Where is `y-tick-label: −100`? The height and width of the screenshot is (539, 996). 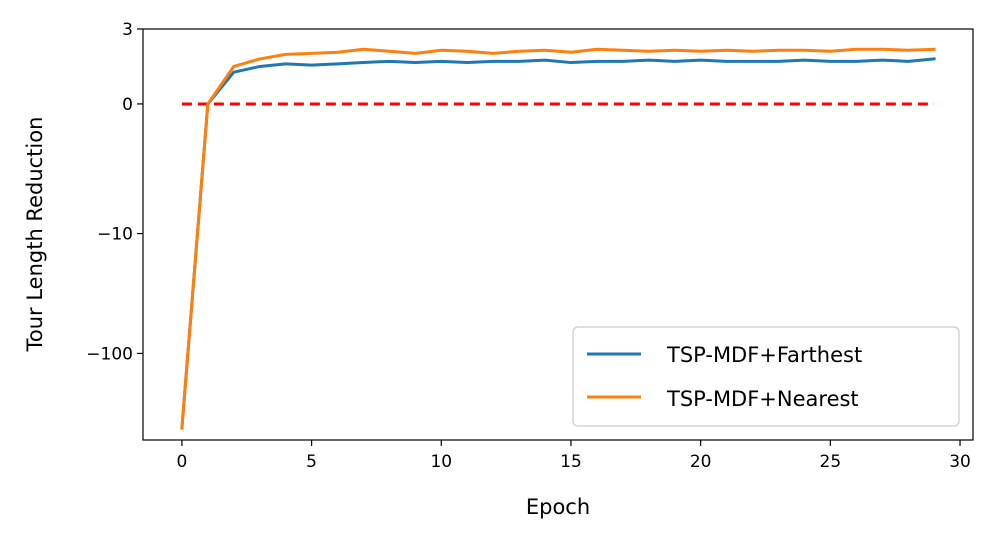 y-tick-label: −100 is located at coordinates (109, 354).